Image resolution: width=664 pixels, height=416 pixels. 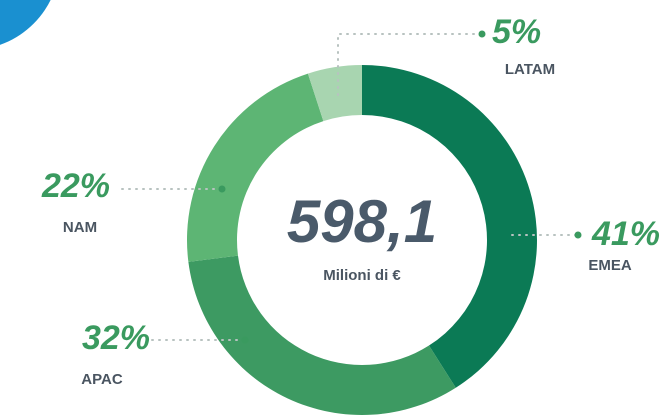 What do you see at coordinates (610, 265) in the screenshot?
I see `category-label: EMEA` at bounding box center [610, 265].